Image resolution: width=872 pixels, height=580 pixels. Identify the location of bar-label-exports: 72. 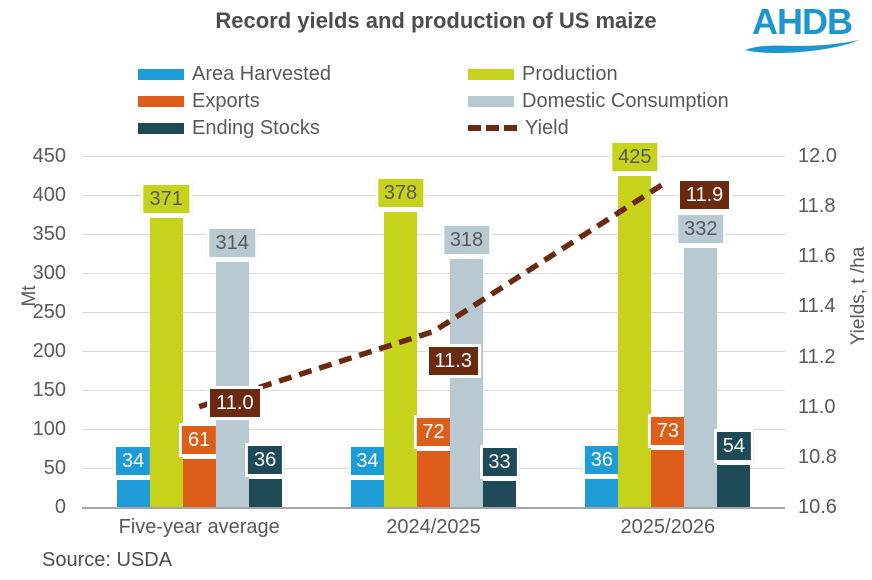
(433, 431).